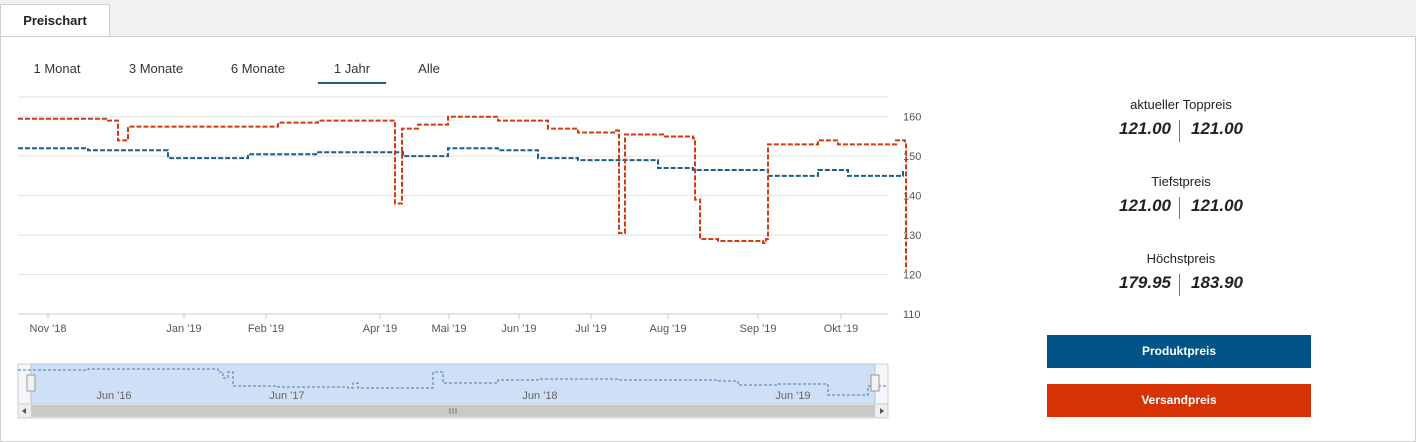 Image resolution: width=1416 pixels, height=442 pixels. I want to click on navigator-label: Jun '16, so click(113, 396).